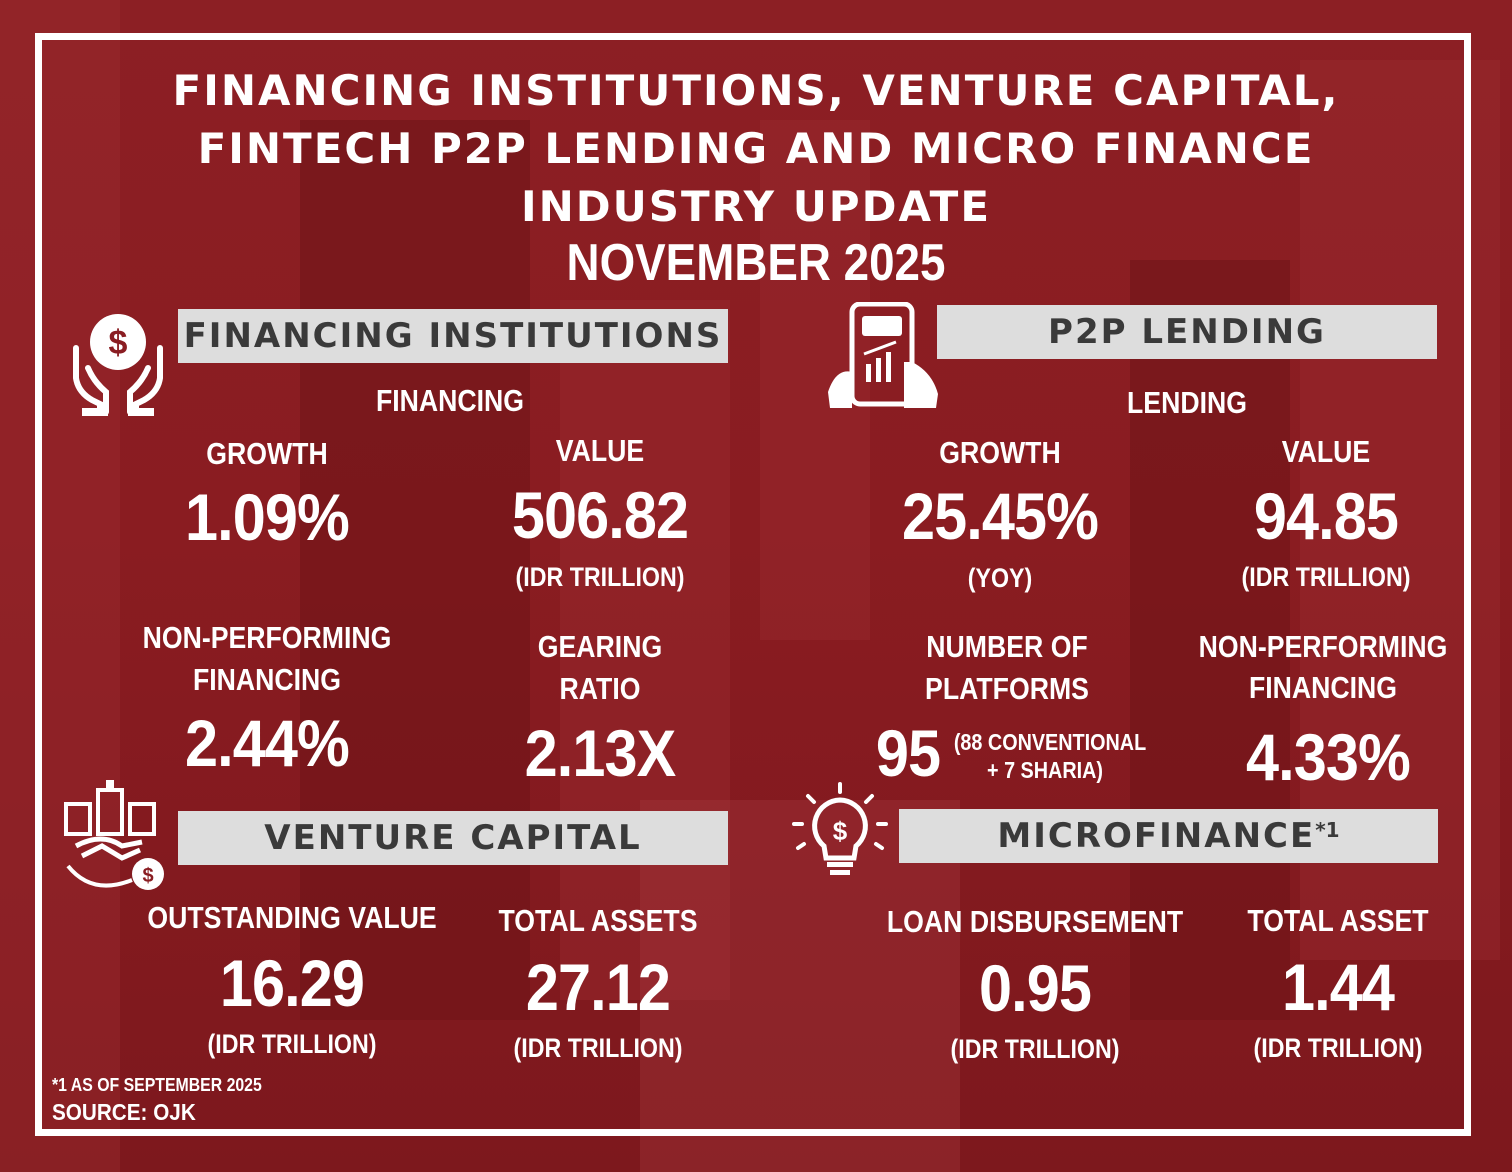 The image size is (1512, 1172). Describe the element at coordinates (450, 400) in the screenshot. I see `financing-subheader: FINANCING` at that location.